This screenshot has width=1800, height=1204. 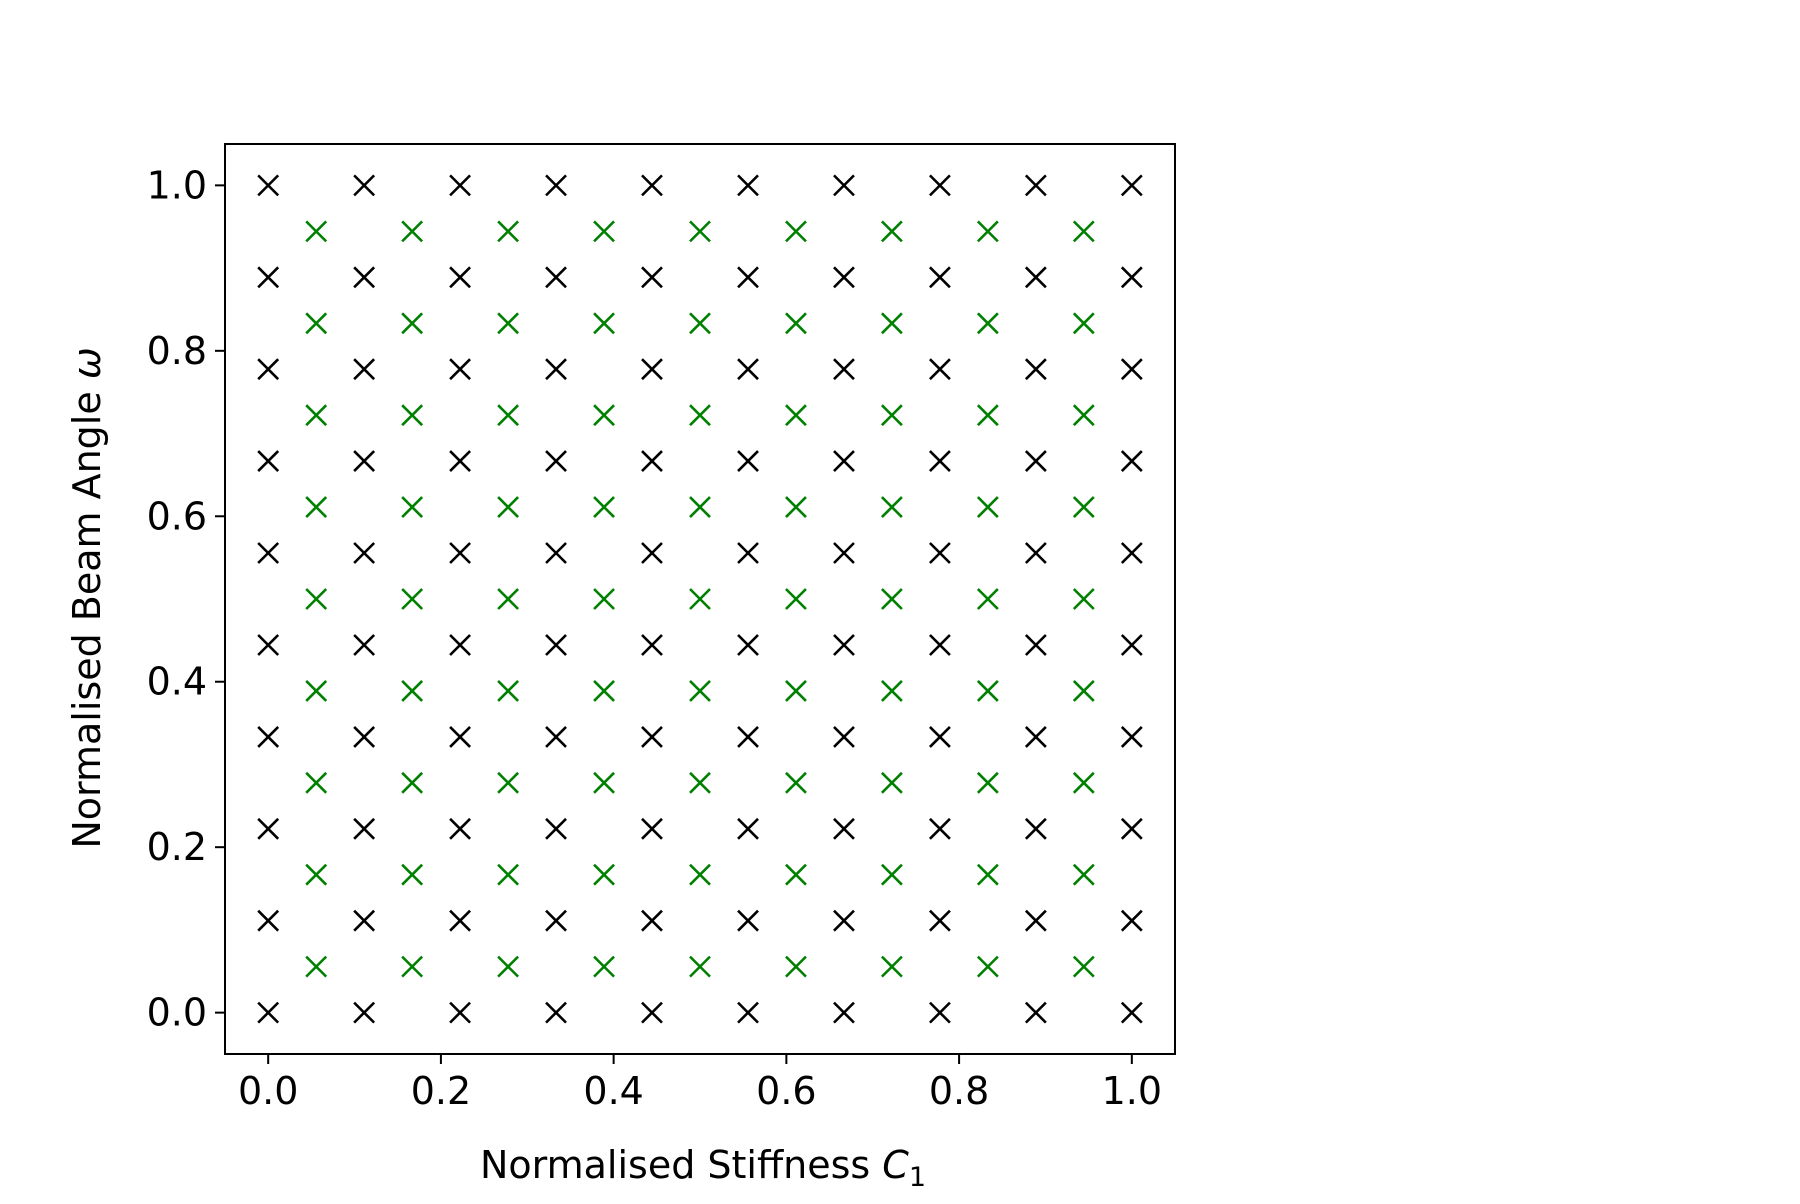 What do you see at coordinates (177, 351) in the screenshot?
I see `y-tick-label: 0.8` at bounding box center [177, 351].